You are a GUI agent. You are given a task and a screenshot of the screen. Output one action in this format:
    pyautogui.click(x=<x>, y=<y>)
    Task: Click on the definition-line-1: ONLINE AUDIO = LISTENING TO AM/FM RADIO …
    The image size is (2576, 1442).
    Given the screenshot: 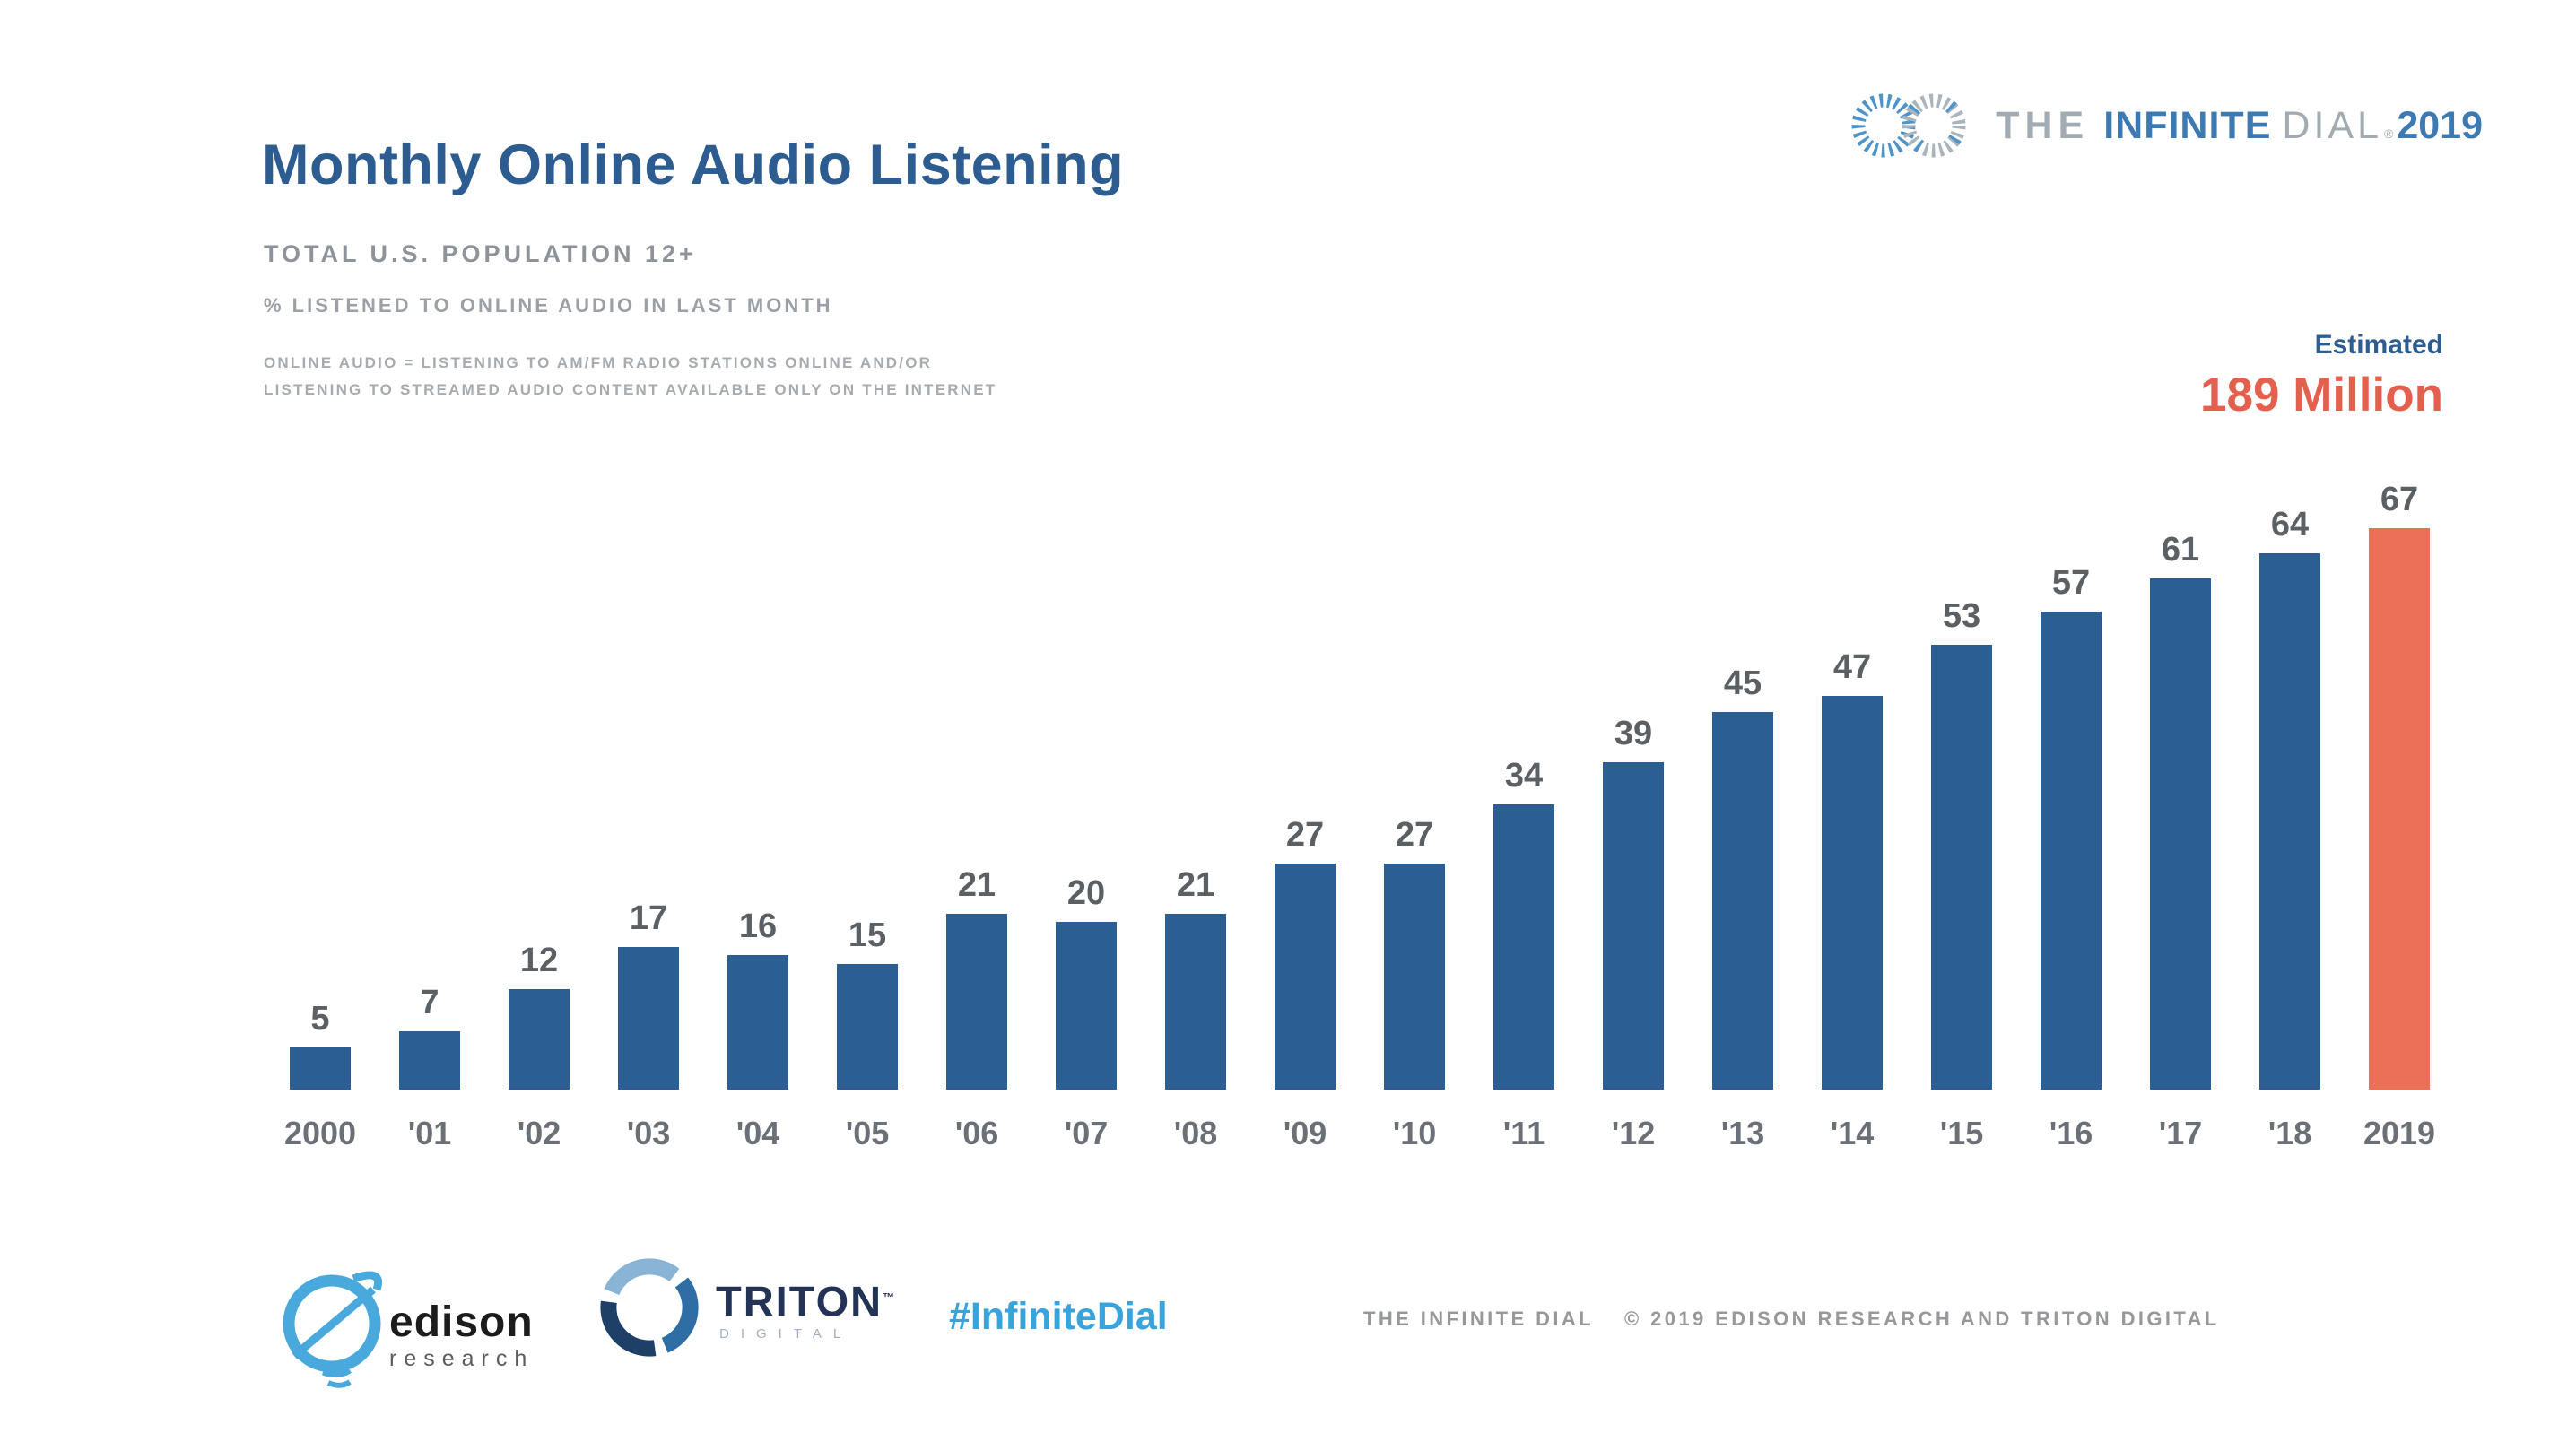 What is the action you would take?
    pyautogui.click(x=598, y=362)
    